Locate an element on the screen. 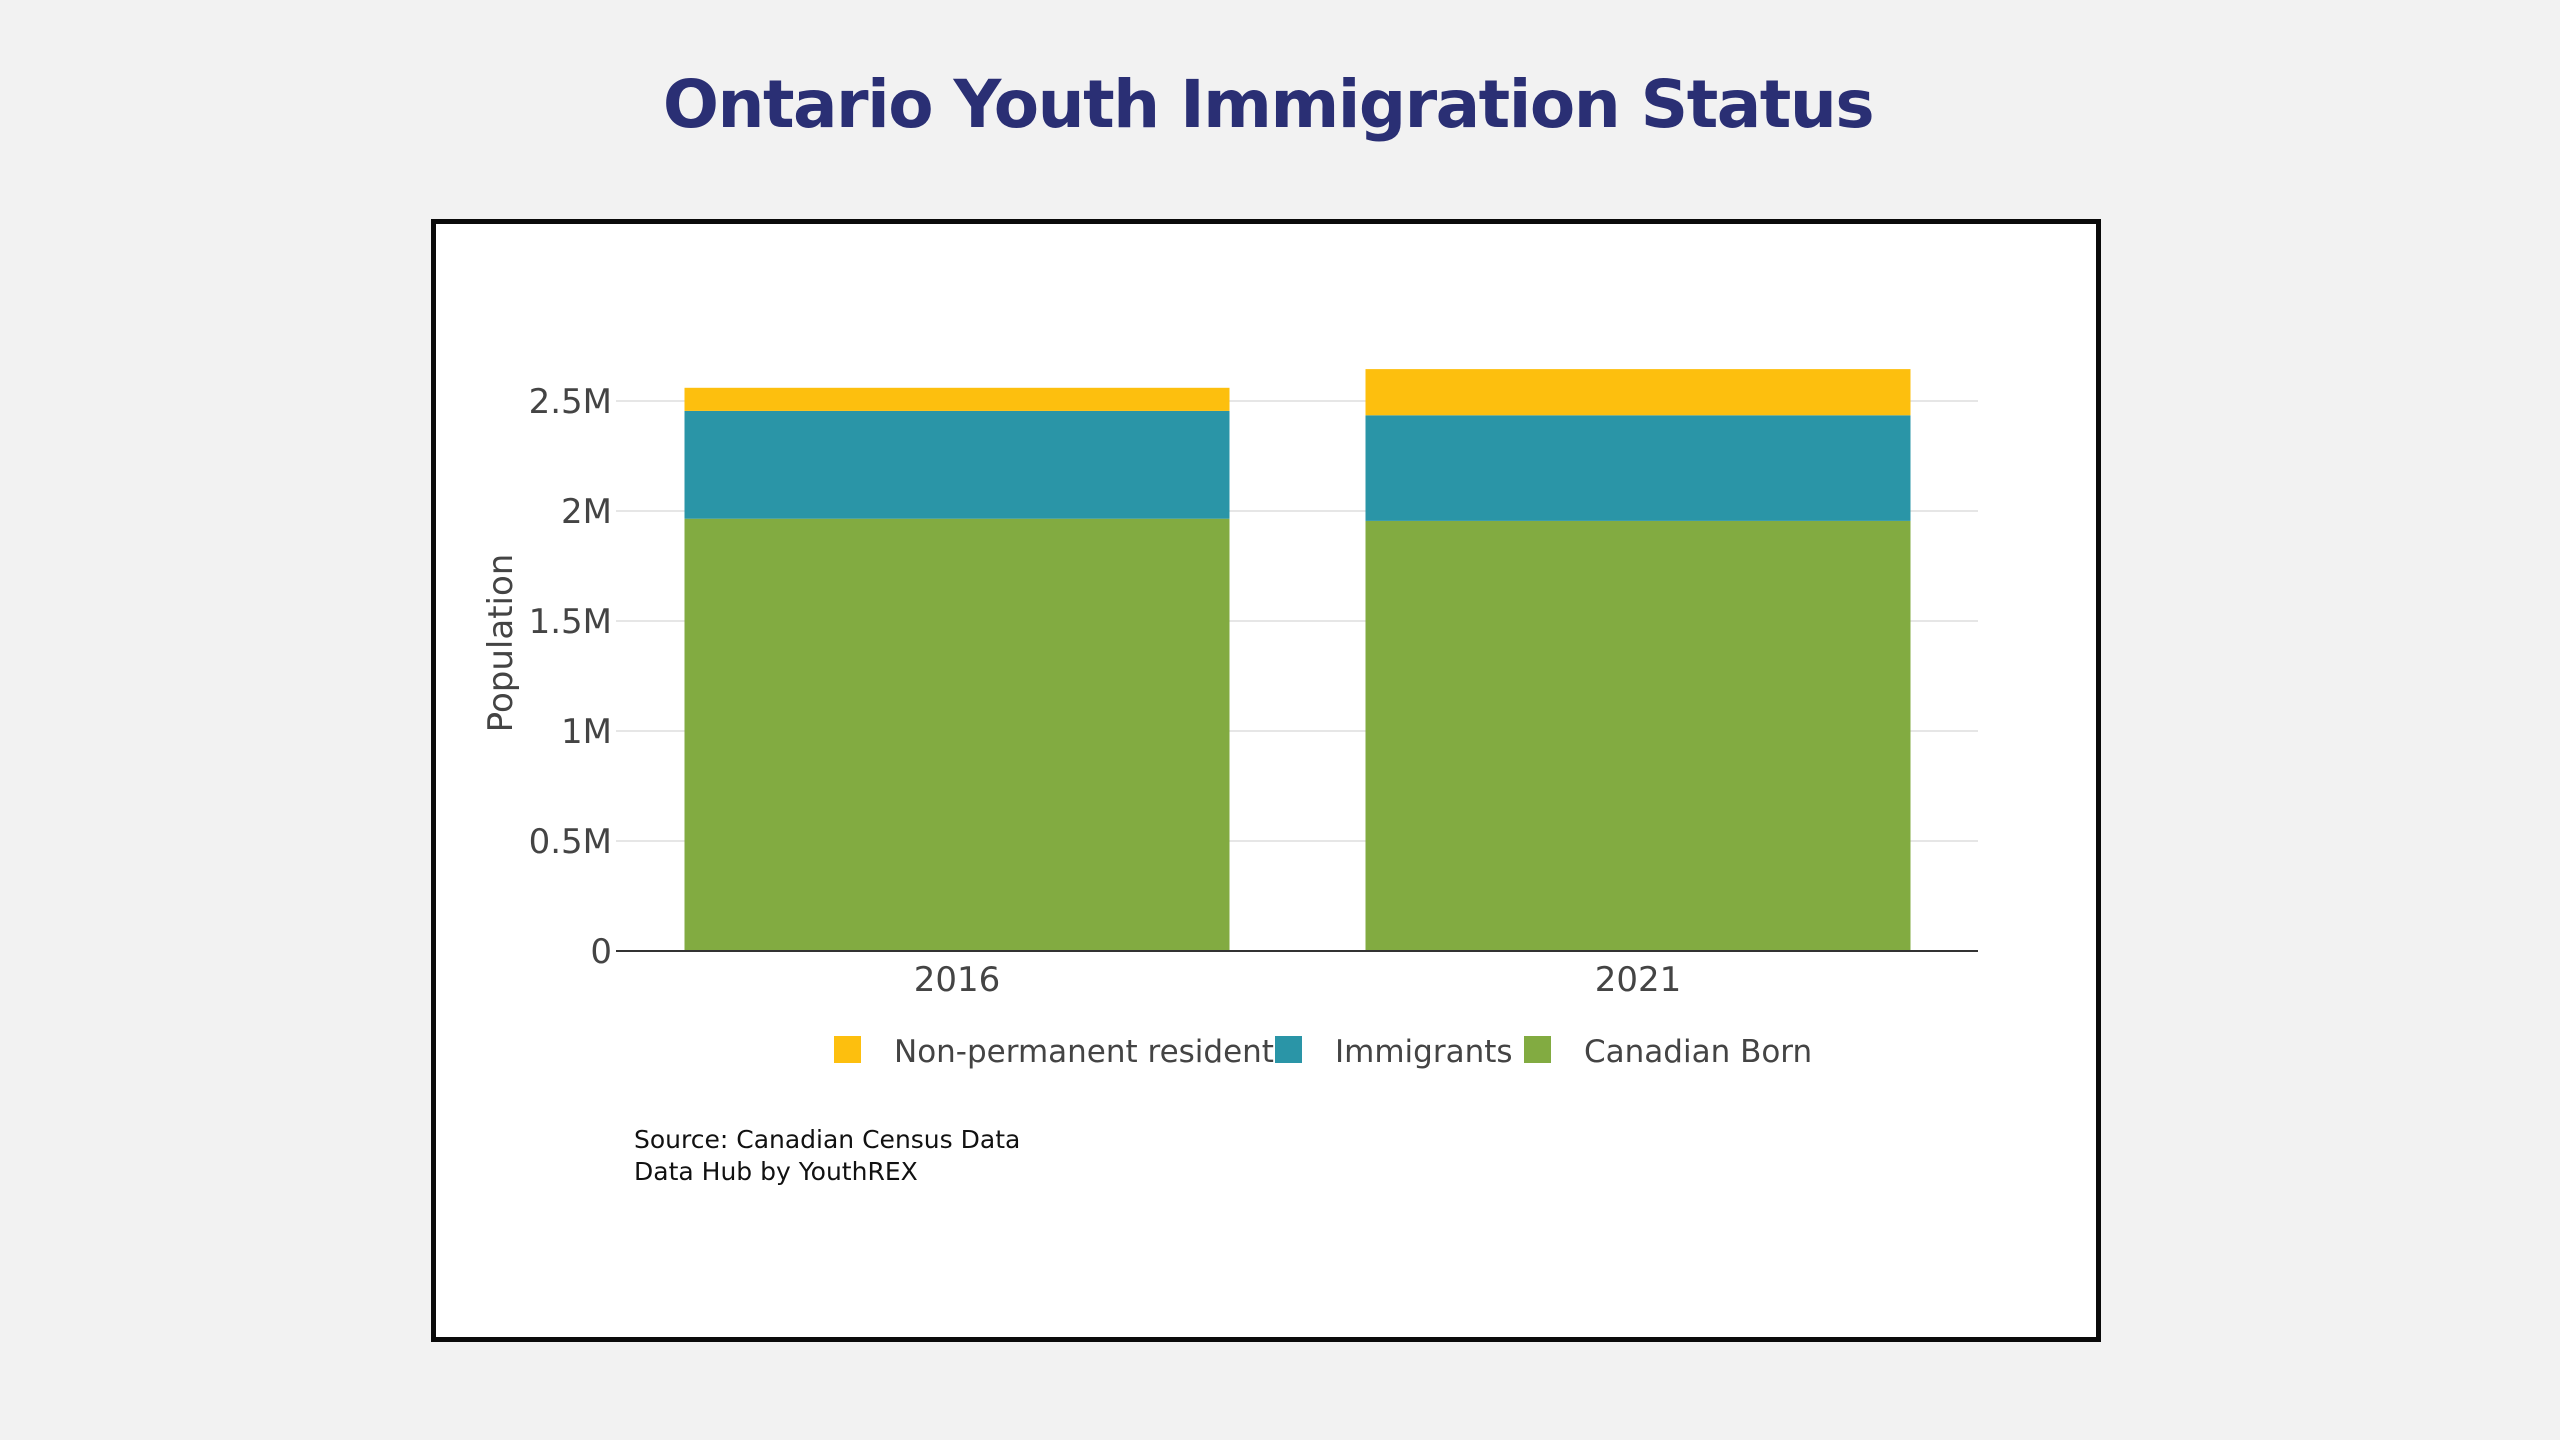 The width and height of the screenshot is (2560, 1440). legend-label-immigrants: Immigrants is located at coordinates (1424, 1052).